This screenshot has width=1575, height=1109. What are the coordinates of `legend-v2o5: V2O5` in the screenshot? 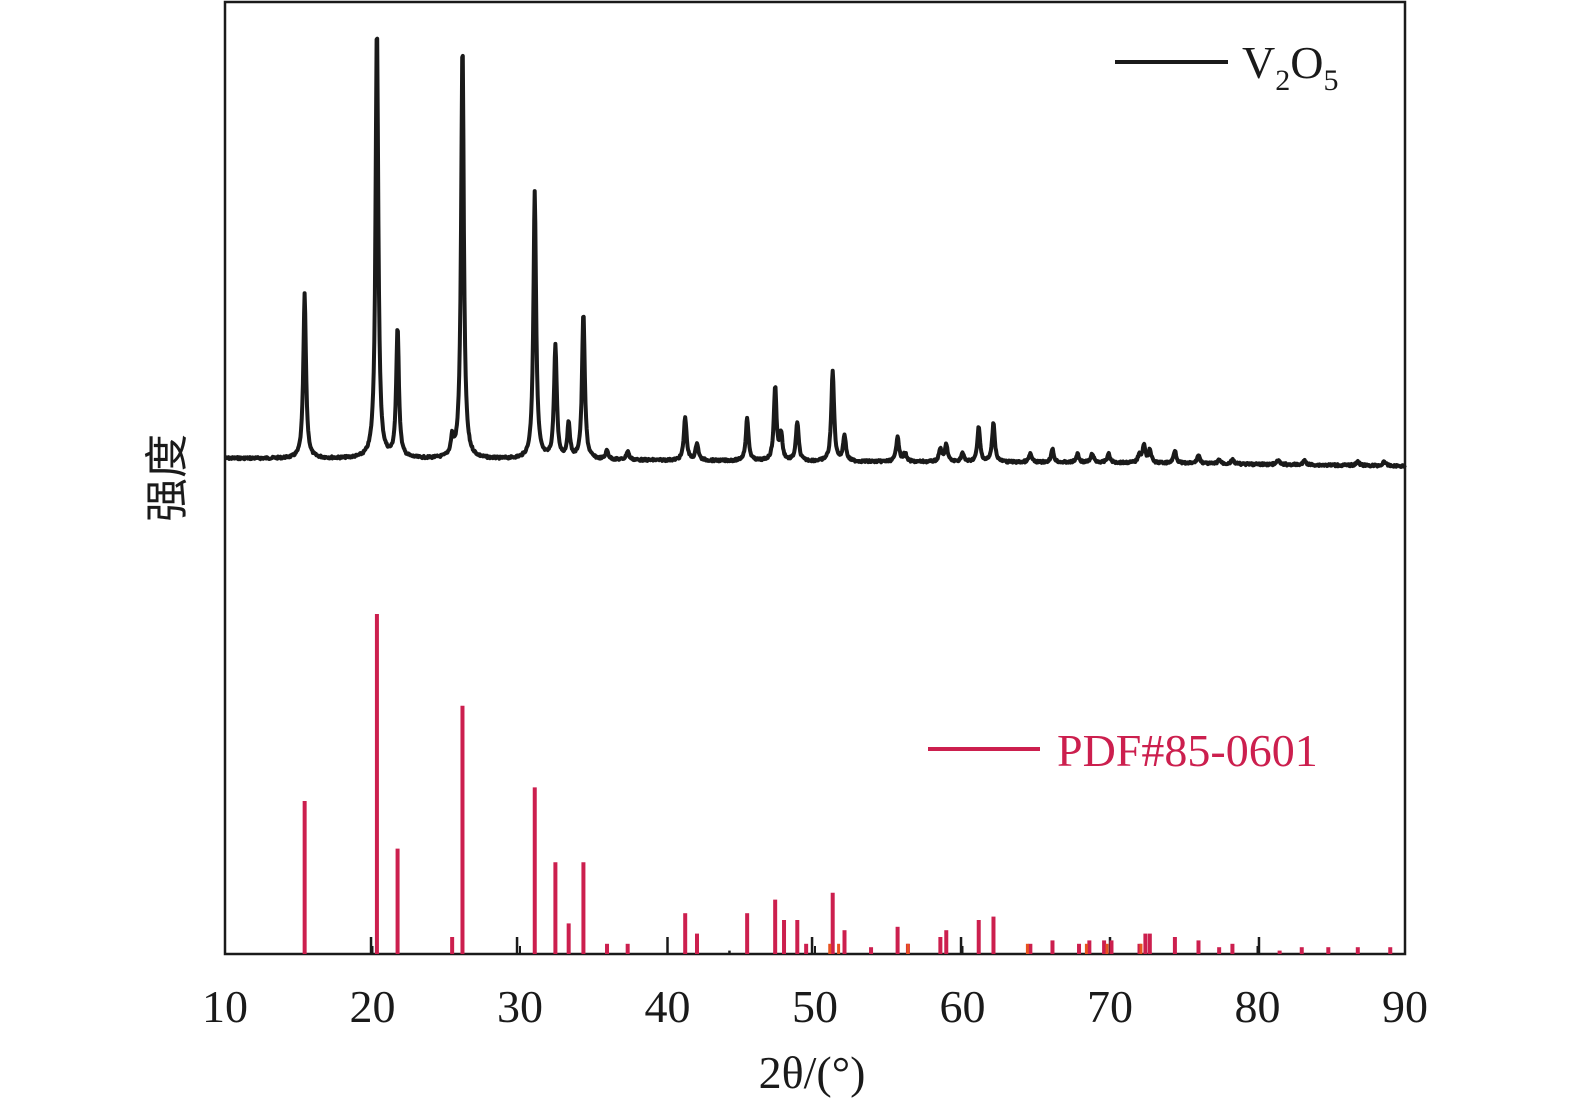 It's located at (1226, 67).